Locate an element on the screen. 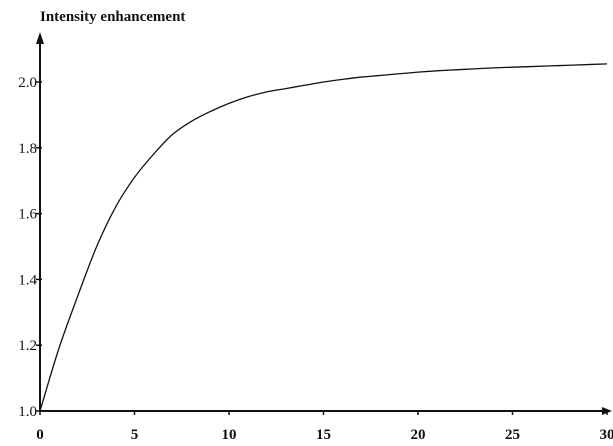 The width and height of the screenshot is (613, 446). y-tick-label: 1.8 is located at coordinates (27, 149).